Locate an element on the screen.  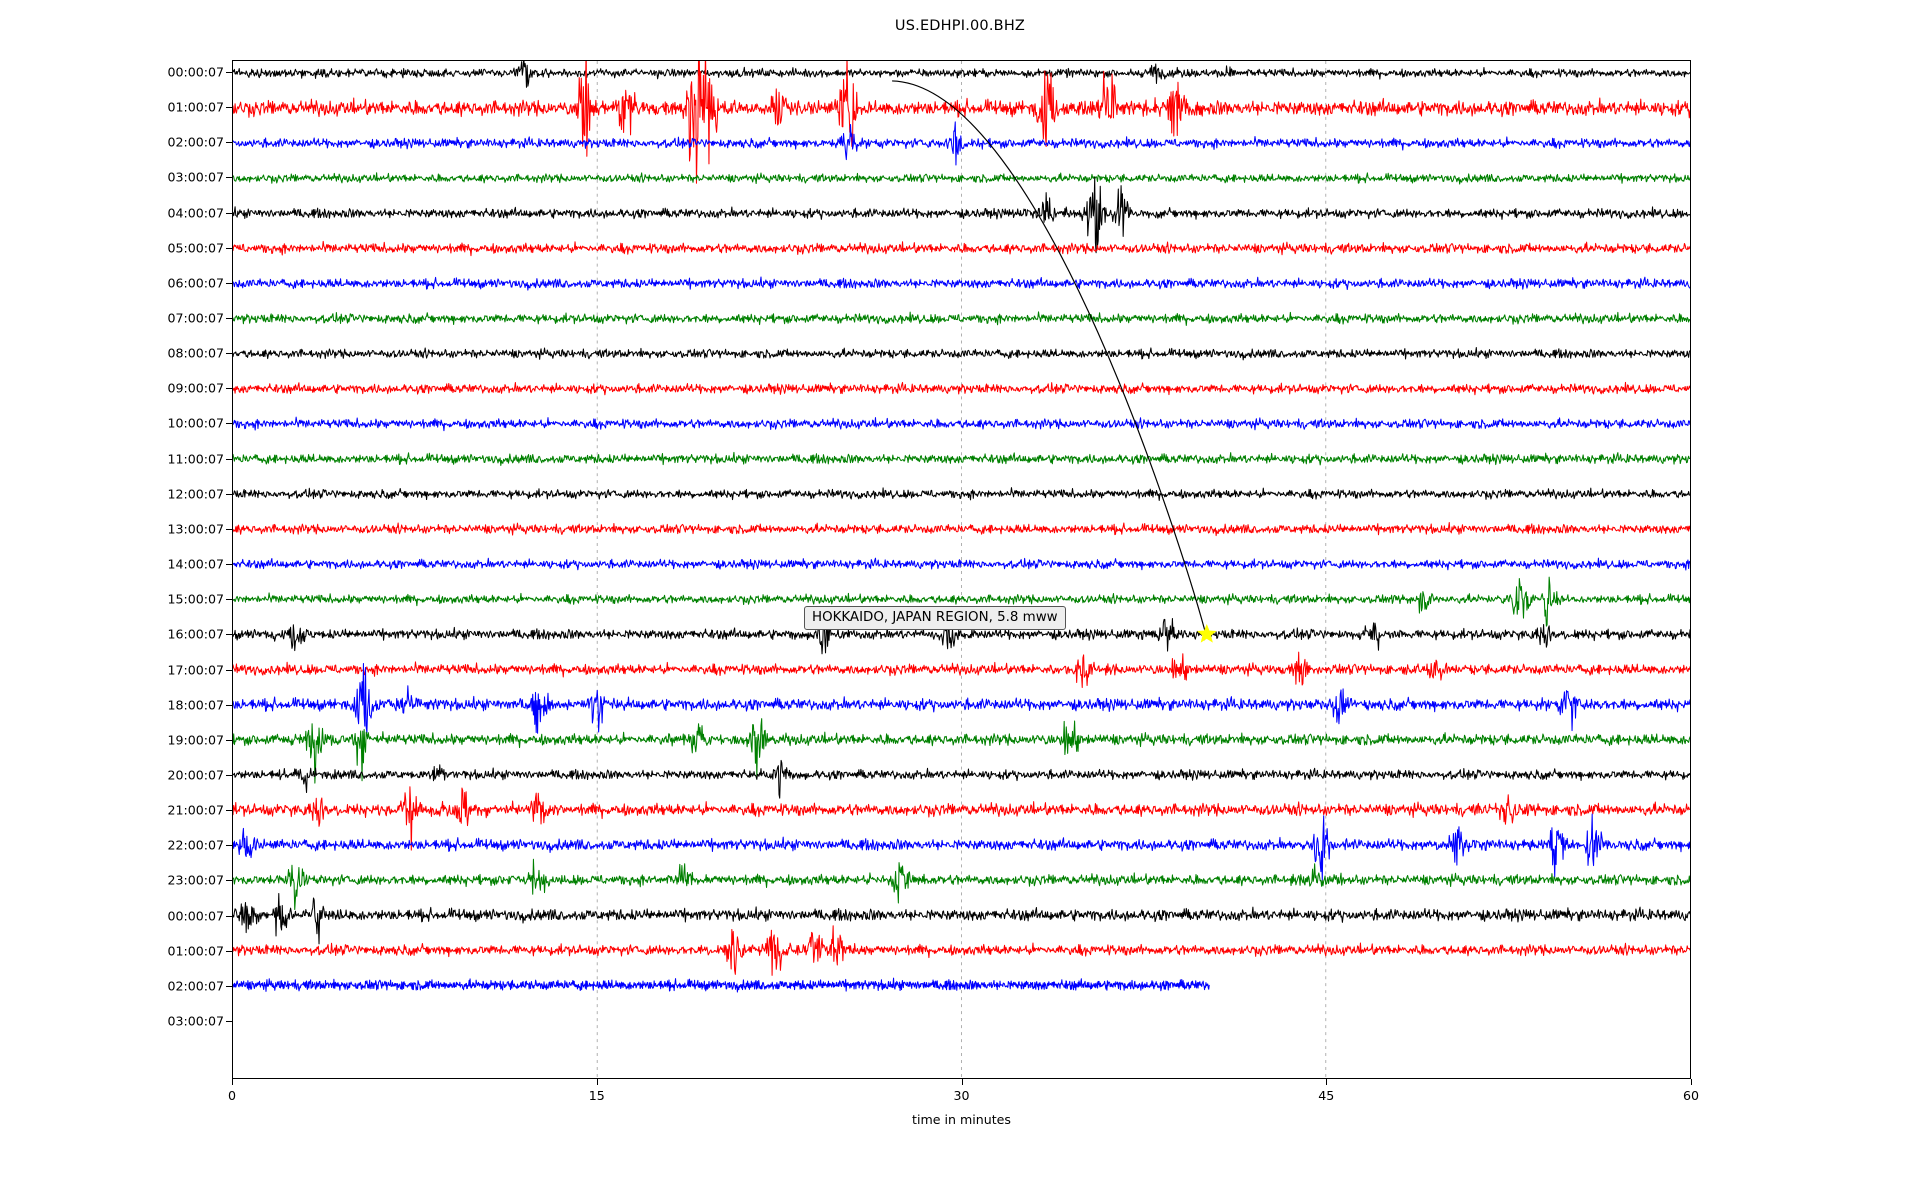
y-axis-tick-label: 23:00:07 is located at coordinates (195, 880).